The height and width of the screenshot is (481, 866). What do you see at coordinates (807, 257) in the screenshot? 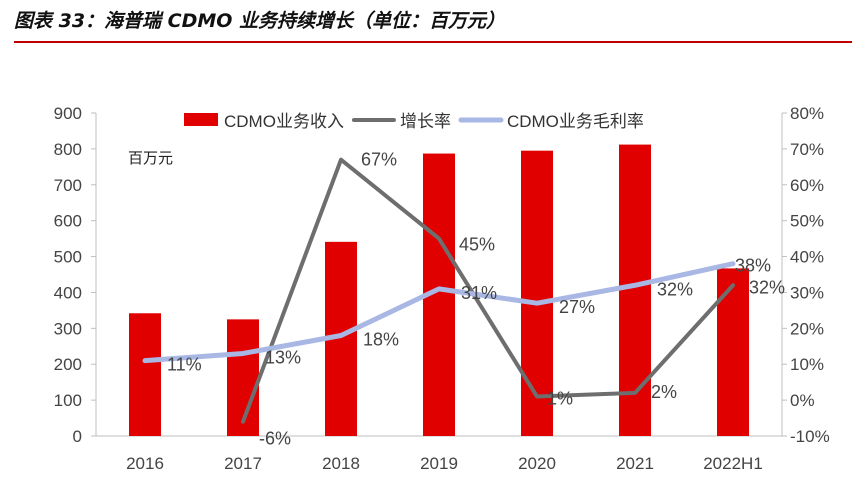
I see `y-right-tick-label: 40%` at bounding box center [807, 257].